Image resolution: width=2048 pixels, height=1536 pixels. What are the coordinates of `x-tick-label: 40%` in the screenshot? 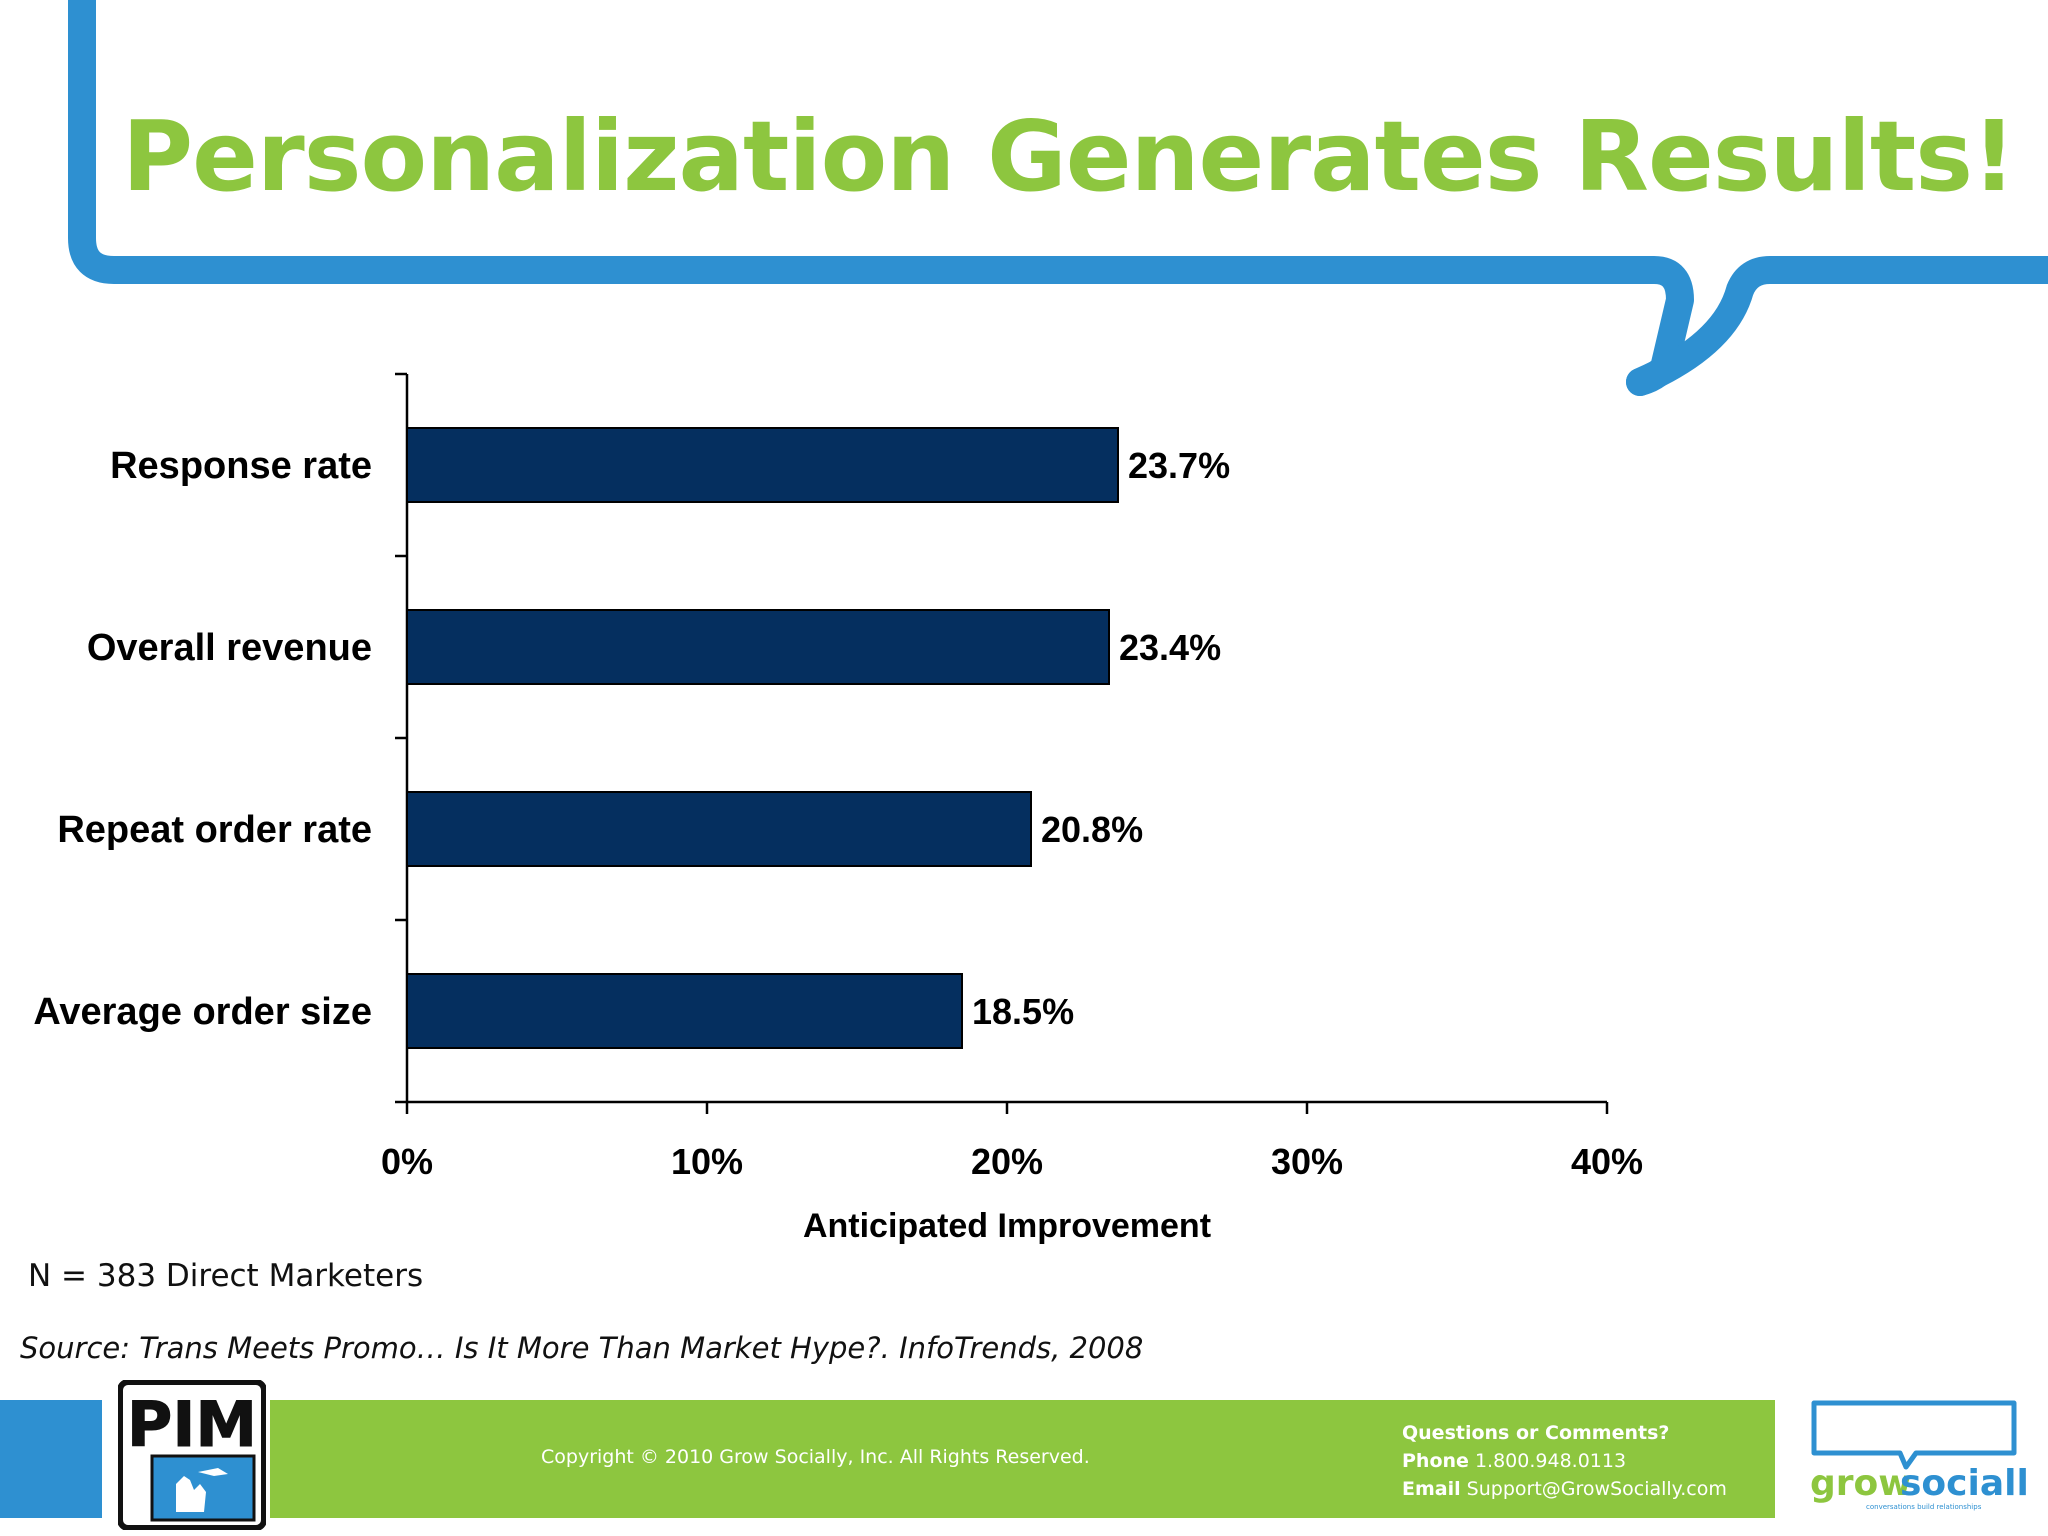 It's located at (1607, 1161).